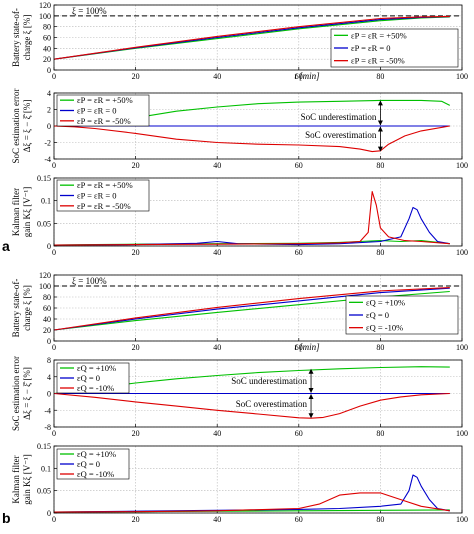 The image size is (474, 534). I want to click on y-tick-label: 2, so click(49, 110).